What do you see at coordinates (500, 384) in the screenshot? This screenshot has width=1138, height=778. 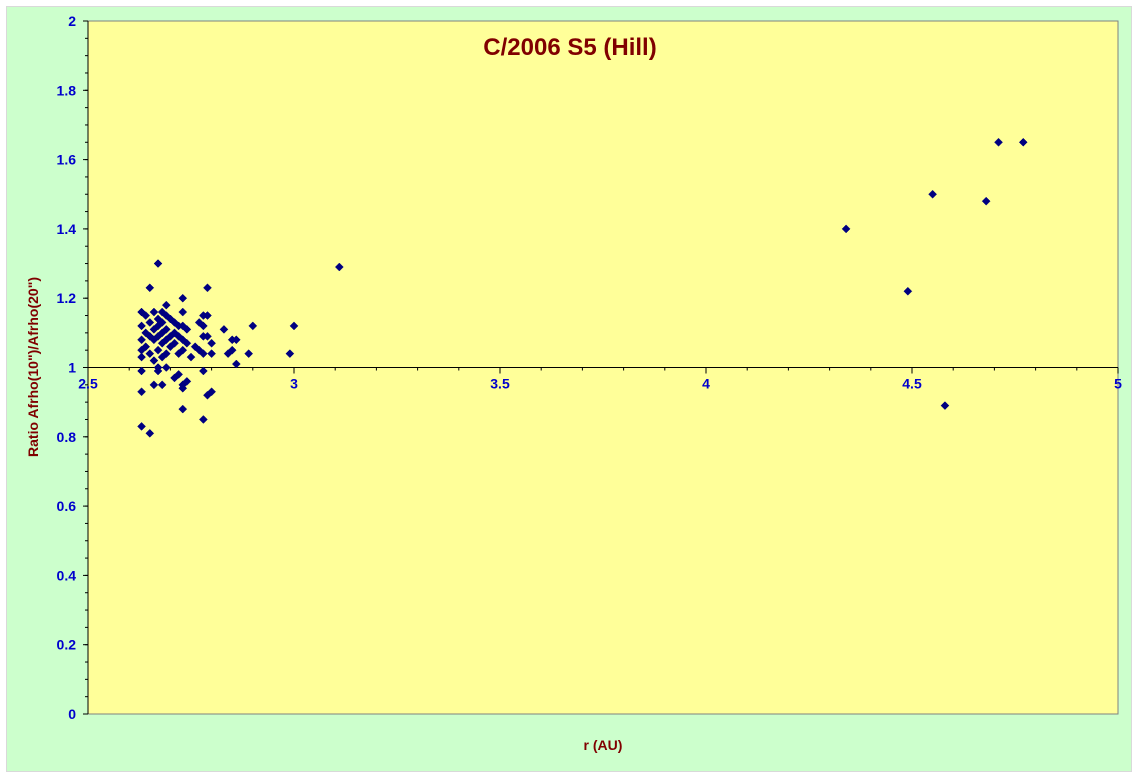 I see `x-tick-label: 3.5` at bounding box center [500, 384].